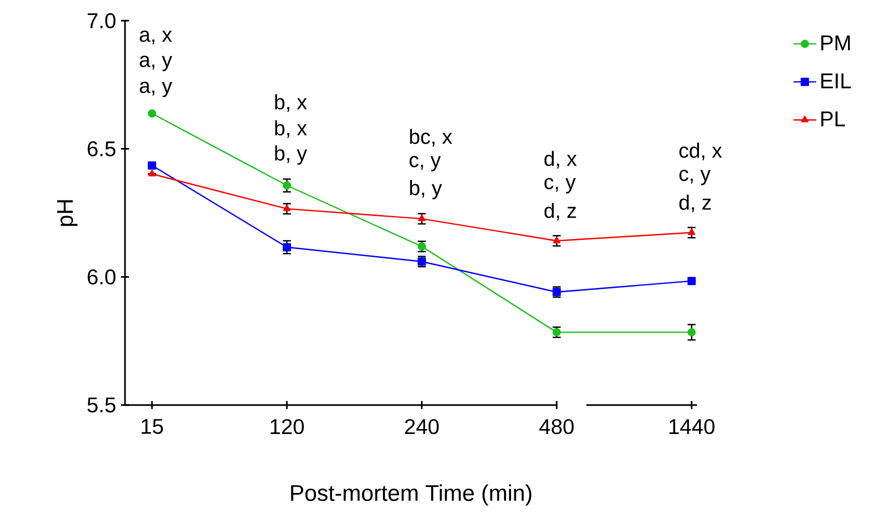 Image resolution: width=893 pixels, height=516 pixels. Describe the element at coordinates (833, 119) in the screenshot. I see `legend-label: PL` at that location.